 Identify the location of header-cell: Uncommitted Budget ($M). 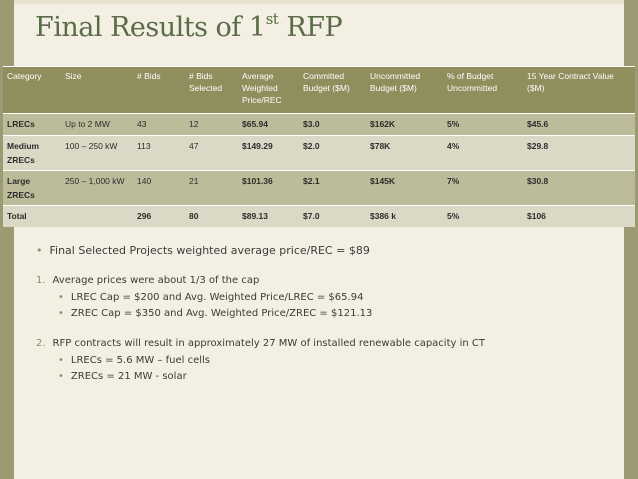
(404, 90).